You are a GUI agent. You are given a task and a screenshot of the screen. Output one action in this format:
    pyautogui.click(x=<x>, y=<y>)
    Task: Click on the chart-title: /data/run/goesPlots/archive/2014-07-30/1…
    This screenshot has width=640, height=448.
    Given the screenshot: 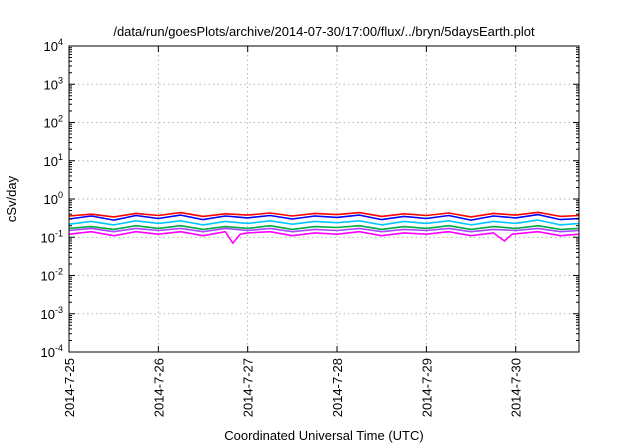 What is the action you would take?
    pyautogui.click(x=324, y=31)
    